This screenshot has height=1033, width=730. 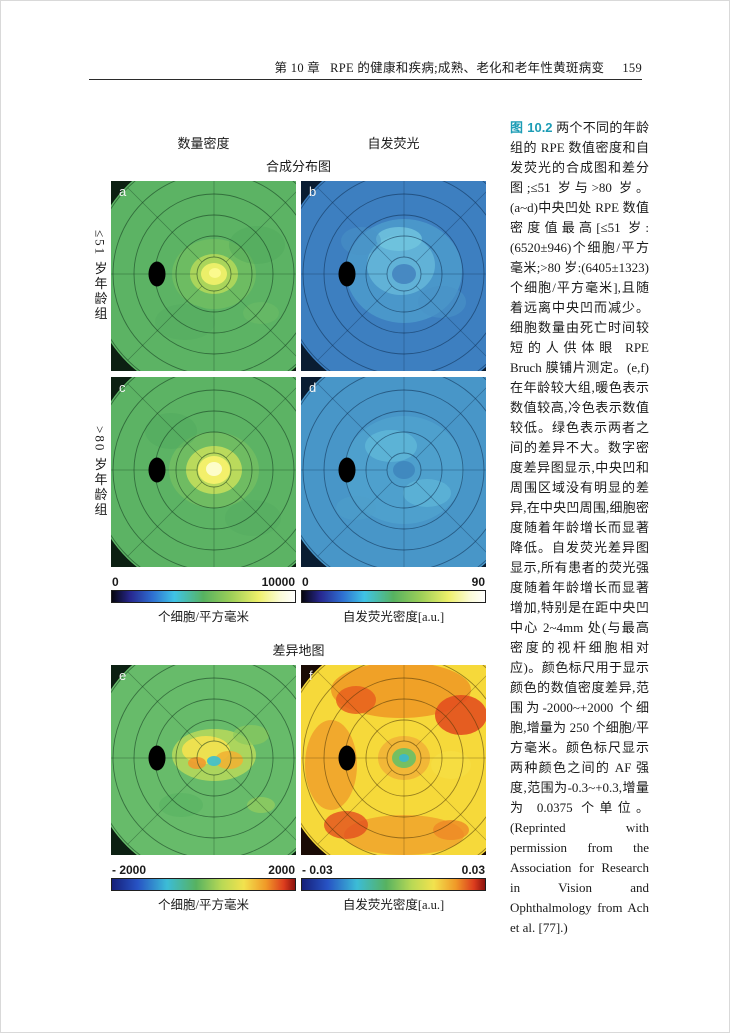 What do you see at coordinates (203, 596) in the screenshot?
I see `colorbar-density-gradient` at bounding box center [203, 596].